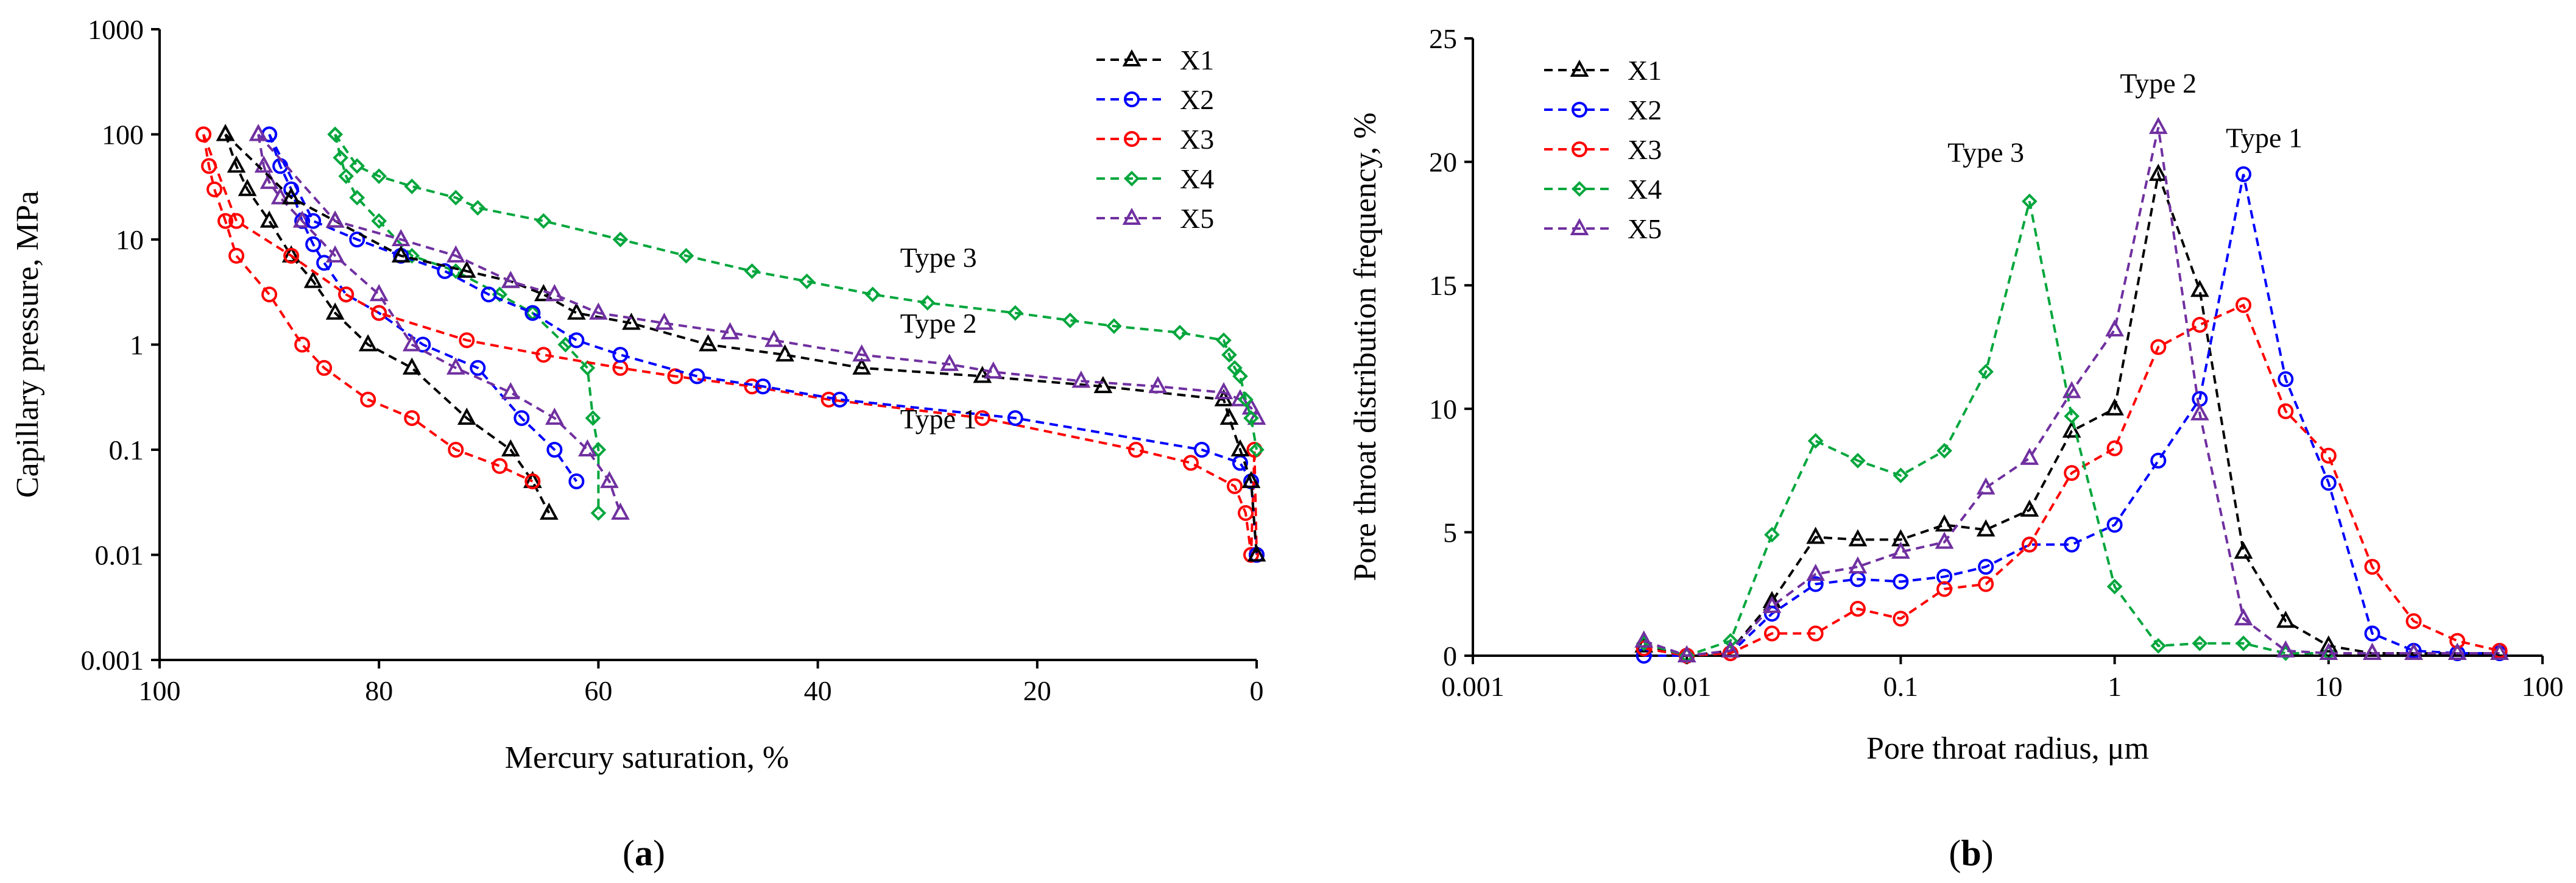 The image size is (2576, 883). Describe the element at coordinates (1365, 346) in the screenshot. I see `chart-b-ylabel: Pore throat distribution frequency, %` at that location.